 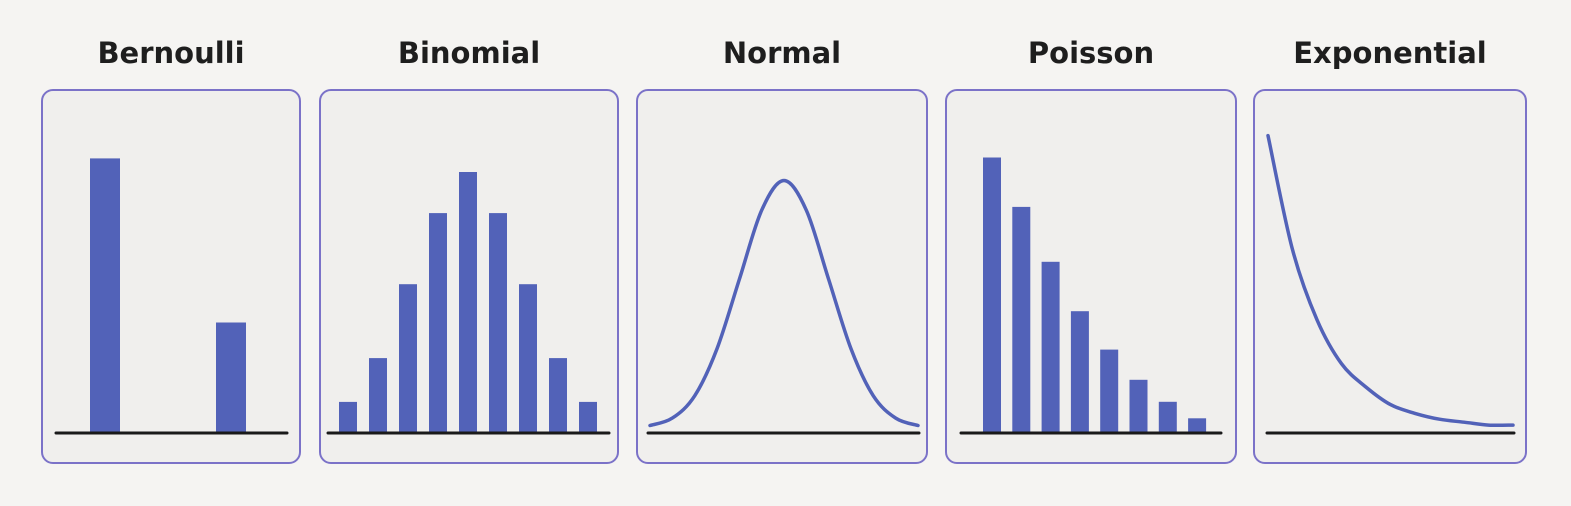 I want to click on normal-title: Normal, so click(x=782, y=53).